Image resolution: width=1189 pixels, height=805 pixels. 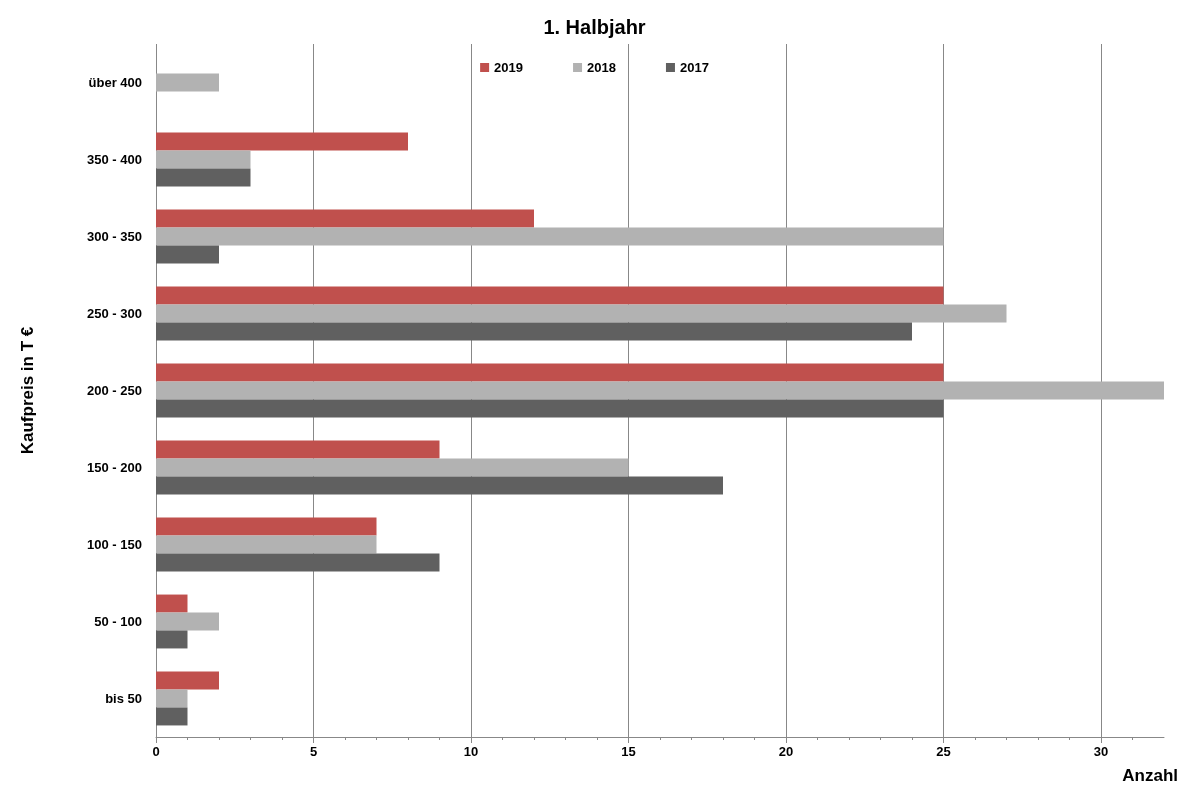 I want to click on x-tick-label: 10, so click(x=471, y=751).